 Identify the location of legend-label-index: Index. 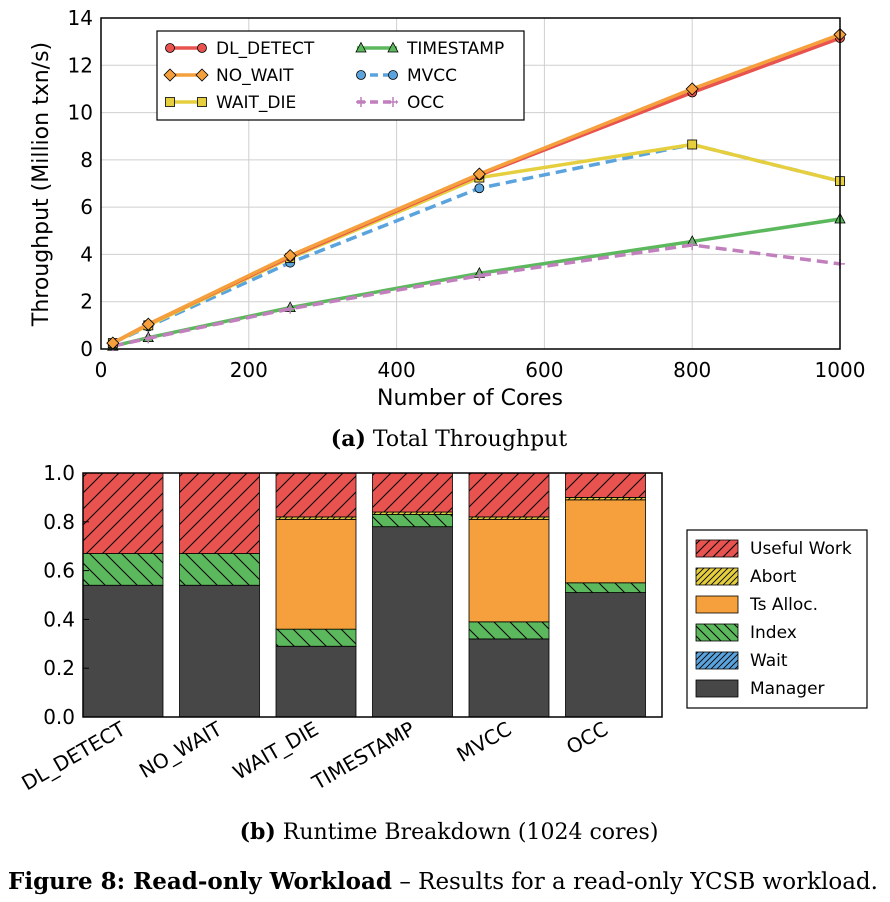
(773, 633).